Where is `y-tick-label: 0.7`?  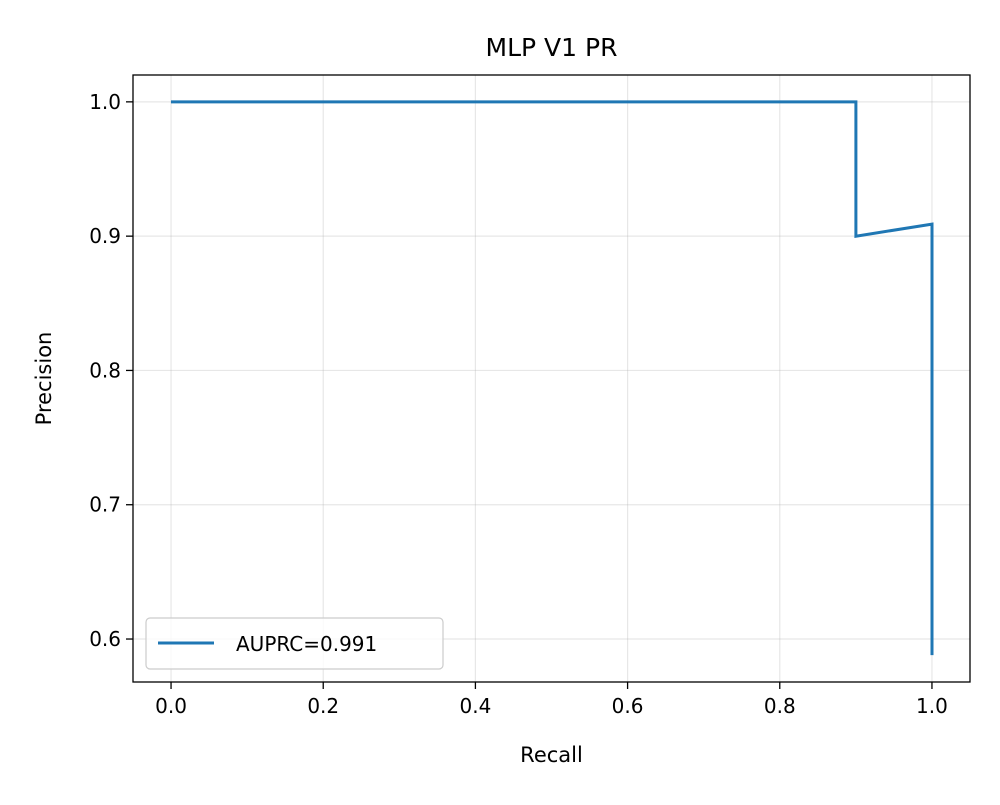
y-tick-label: 0.7 is located at coordinates (105, 505).